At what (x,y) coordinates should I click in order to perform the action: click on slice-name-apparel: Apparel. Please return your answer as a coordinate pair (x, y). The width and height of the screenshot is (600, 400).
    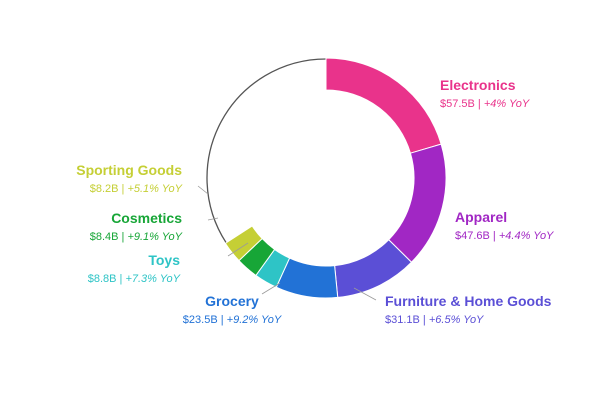
    Looking at the image, I should click on (481, 217).